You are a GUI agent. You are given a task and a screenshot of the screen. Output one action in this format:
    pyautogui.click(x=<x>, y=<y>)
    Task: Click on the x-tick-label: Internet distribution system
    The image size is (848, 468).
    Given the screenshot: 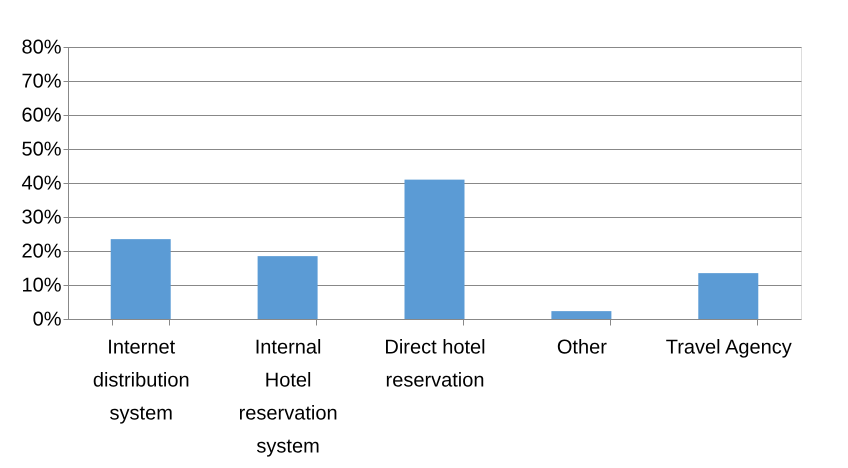 What is the action you would take?
    pyautogui.click(x=141, y=380)
    